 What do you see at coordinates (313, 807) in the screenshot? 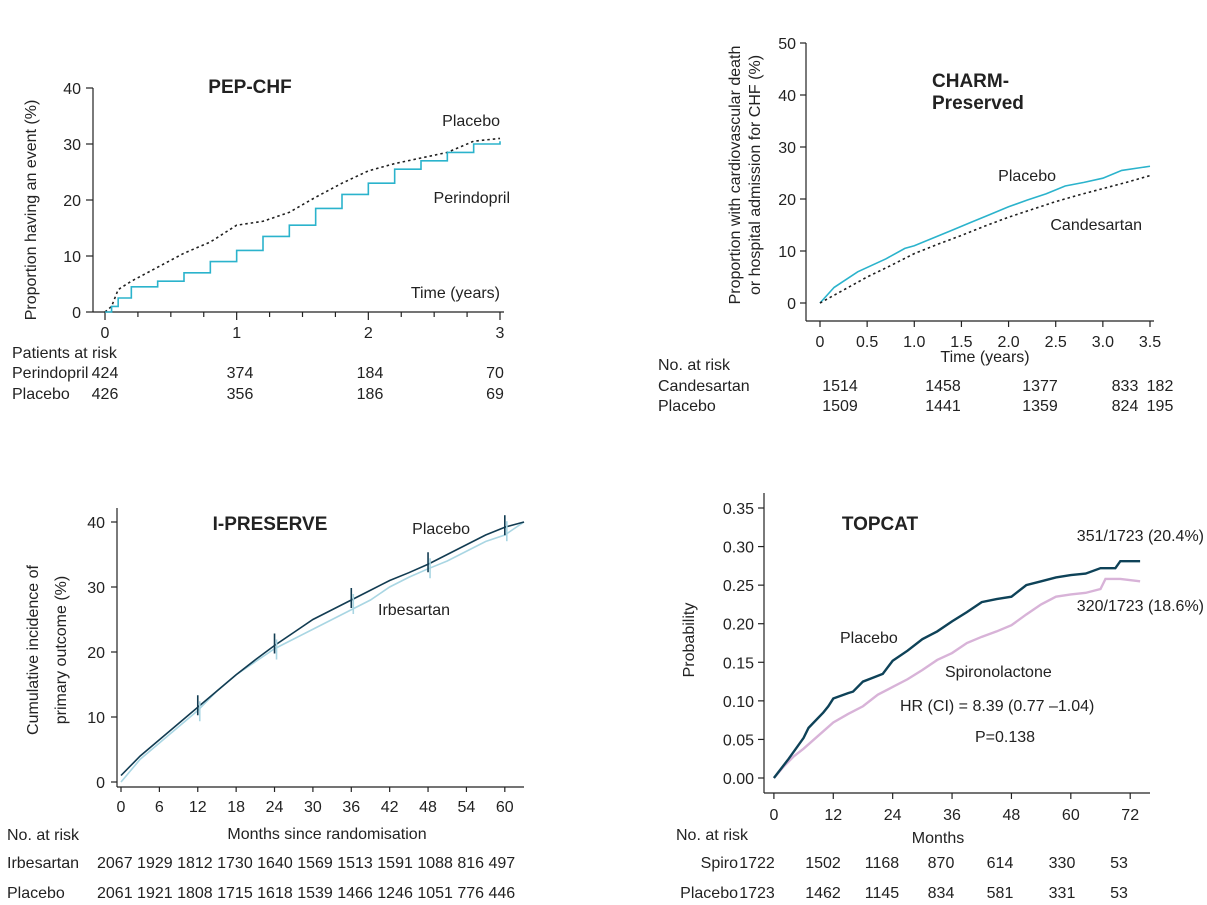
I see `x-tick-label: 30` at bounding box center [313, 807].